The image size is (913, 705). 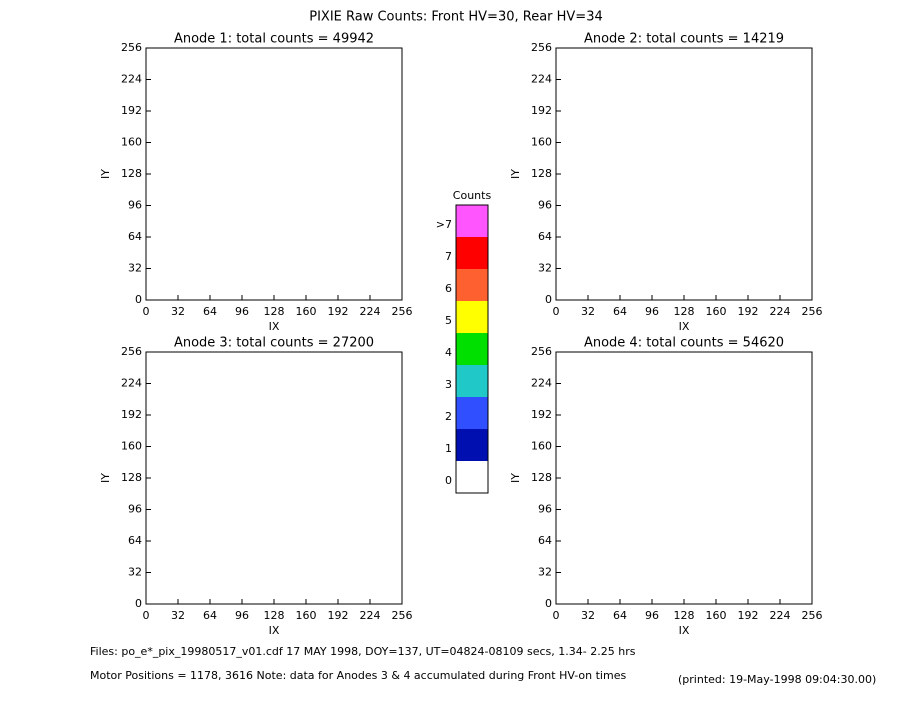 I want to click on panel-title: Anode 1: total counts = 49942, so click(x=274, y=39).